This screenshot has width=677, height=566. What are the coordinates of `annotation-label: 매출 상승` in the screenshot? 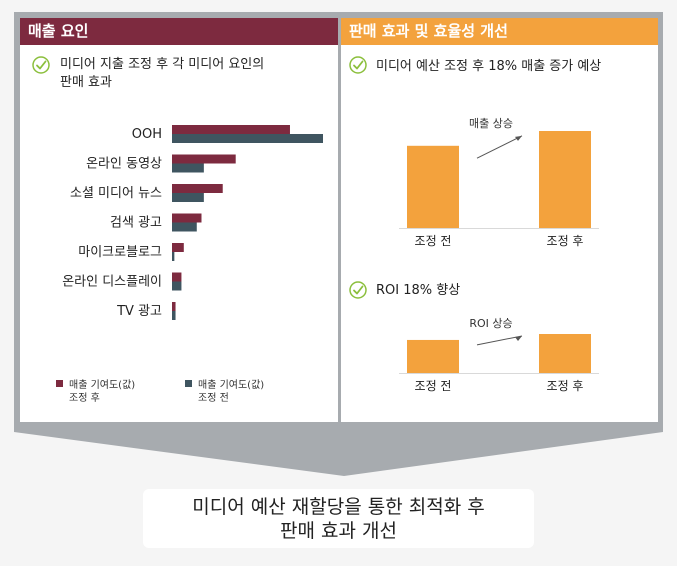 It's located at (491, 123).